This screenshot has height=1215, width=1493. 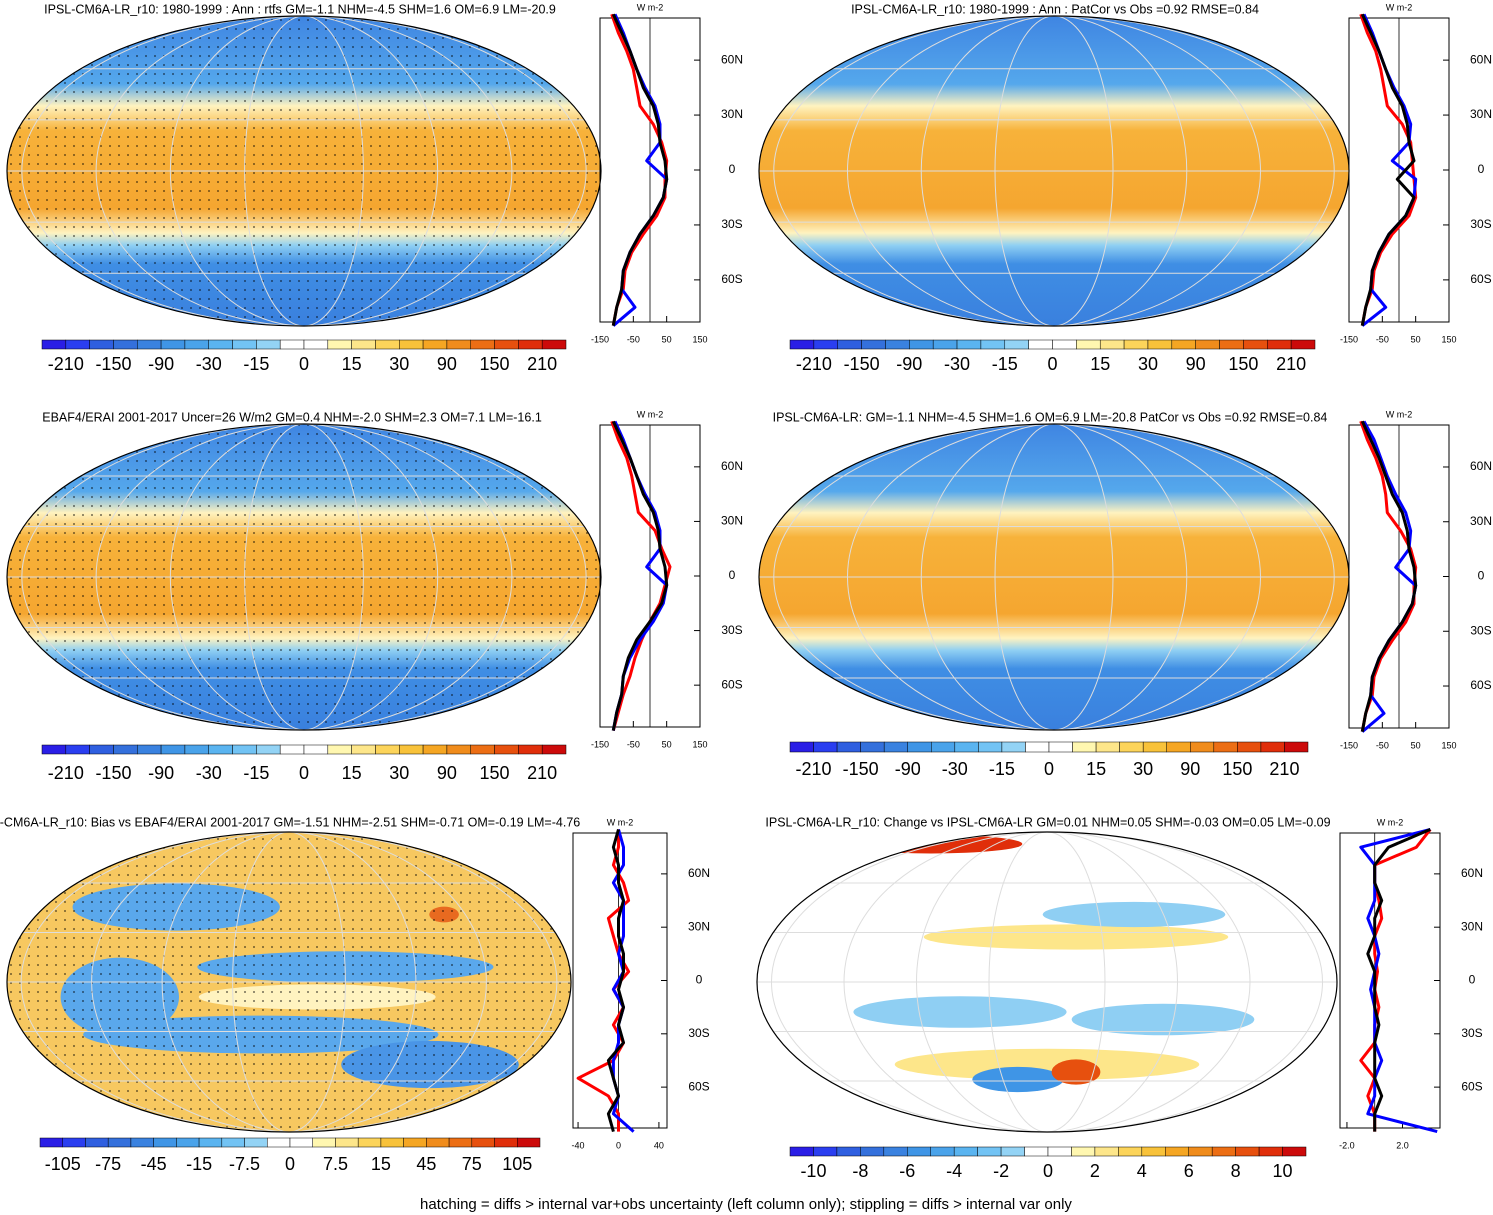 What do you see at coordinates (731, 684) in the screenshot?
I see `y-tick-label: 60S` at bounding box center [731, 684].